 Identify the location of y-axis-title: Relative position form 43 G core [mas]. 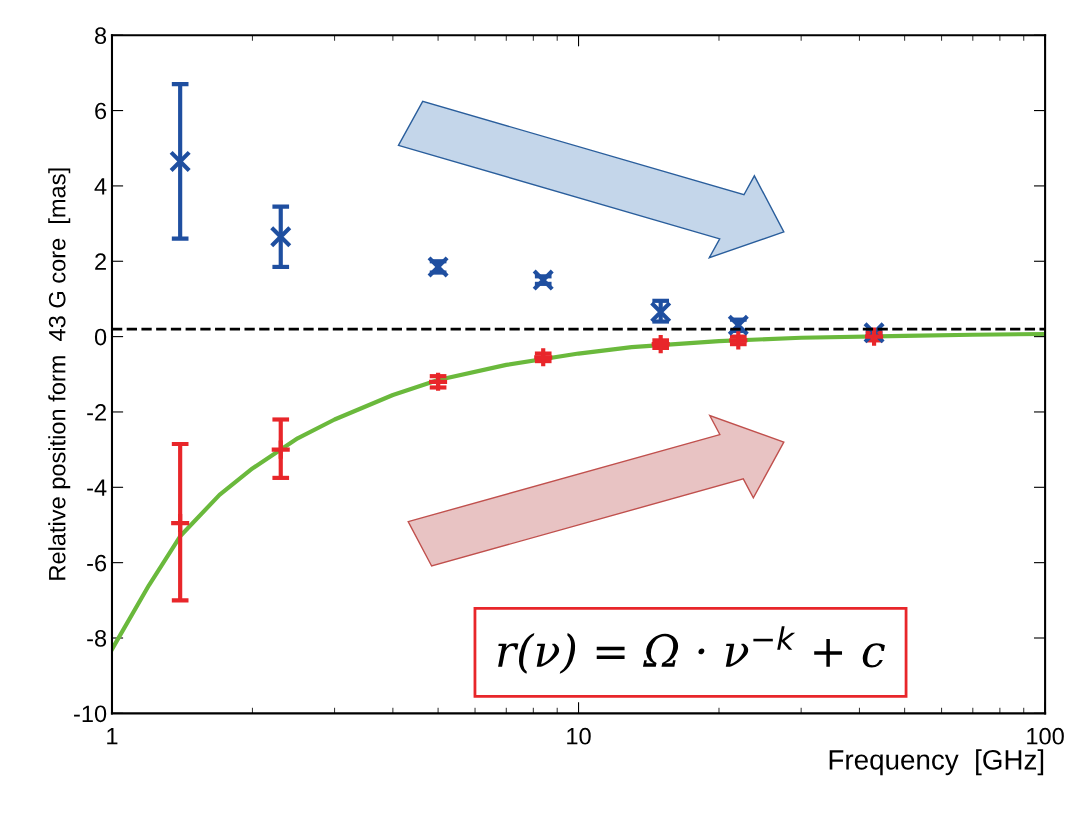
(59, 374).